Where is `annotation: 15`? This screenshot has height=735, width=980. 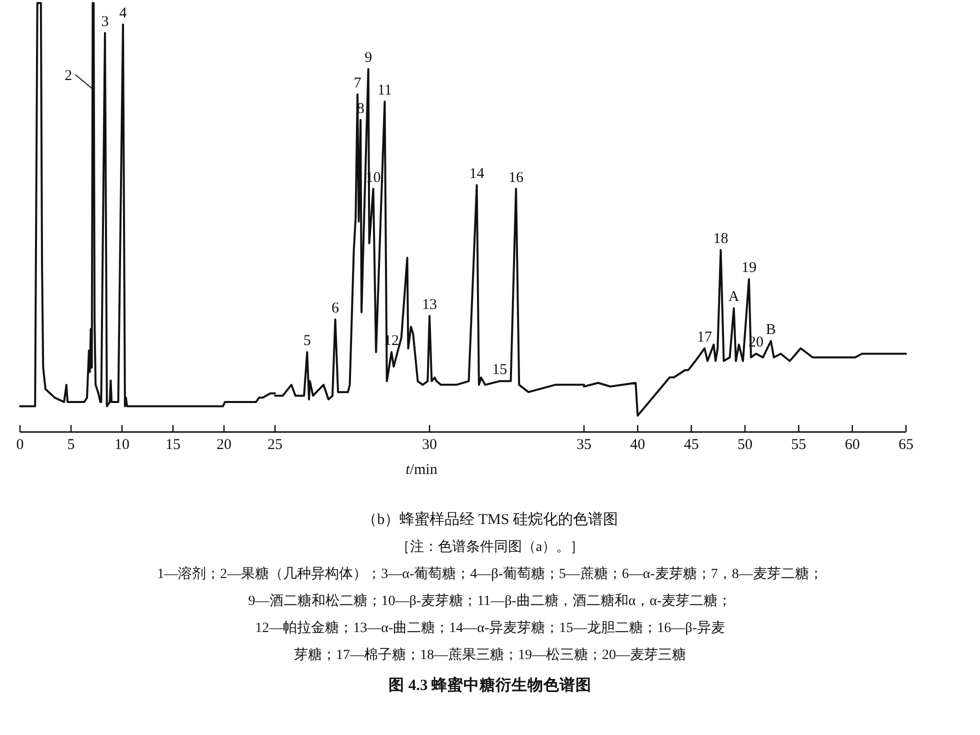 annotation: 15 is located at coordinates (500, 370).